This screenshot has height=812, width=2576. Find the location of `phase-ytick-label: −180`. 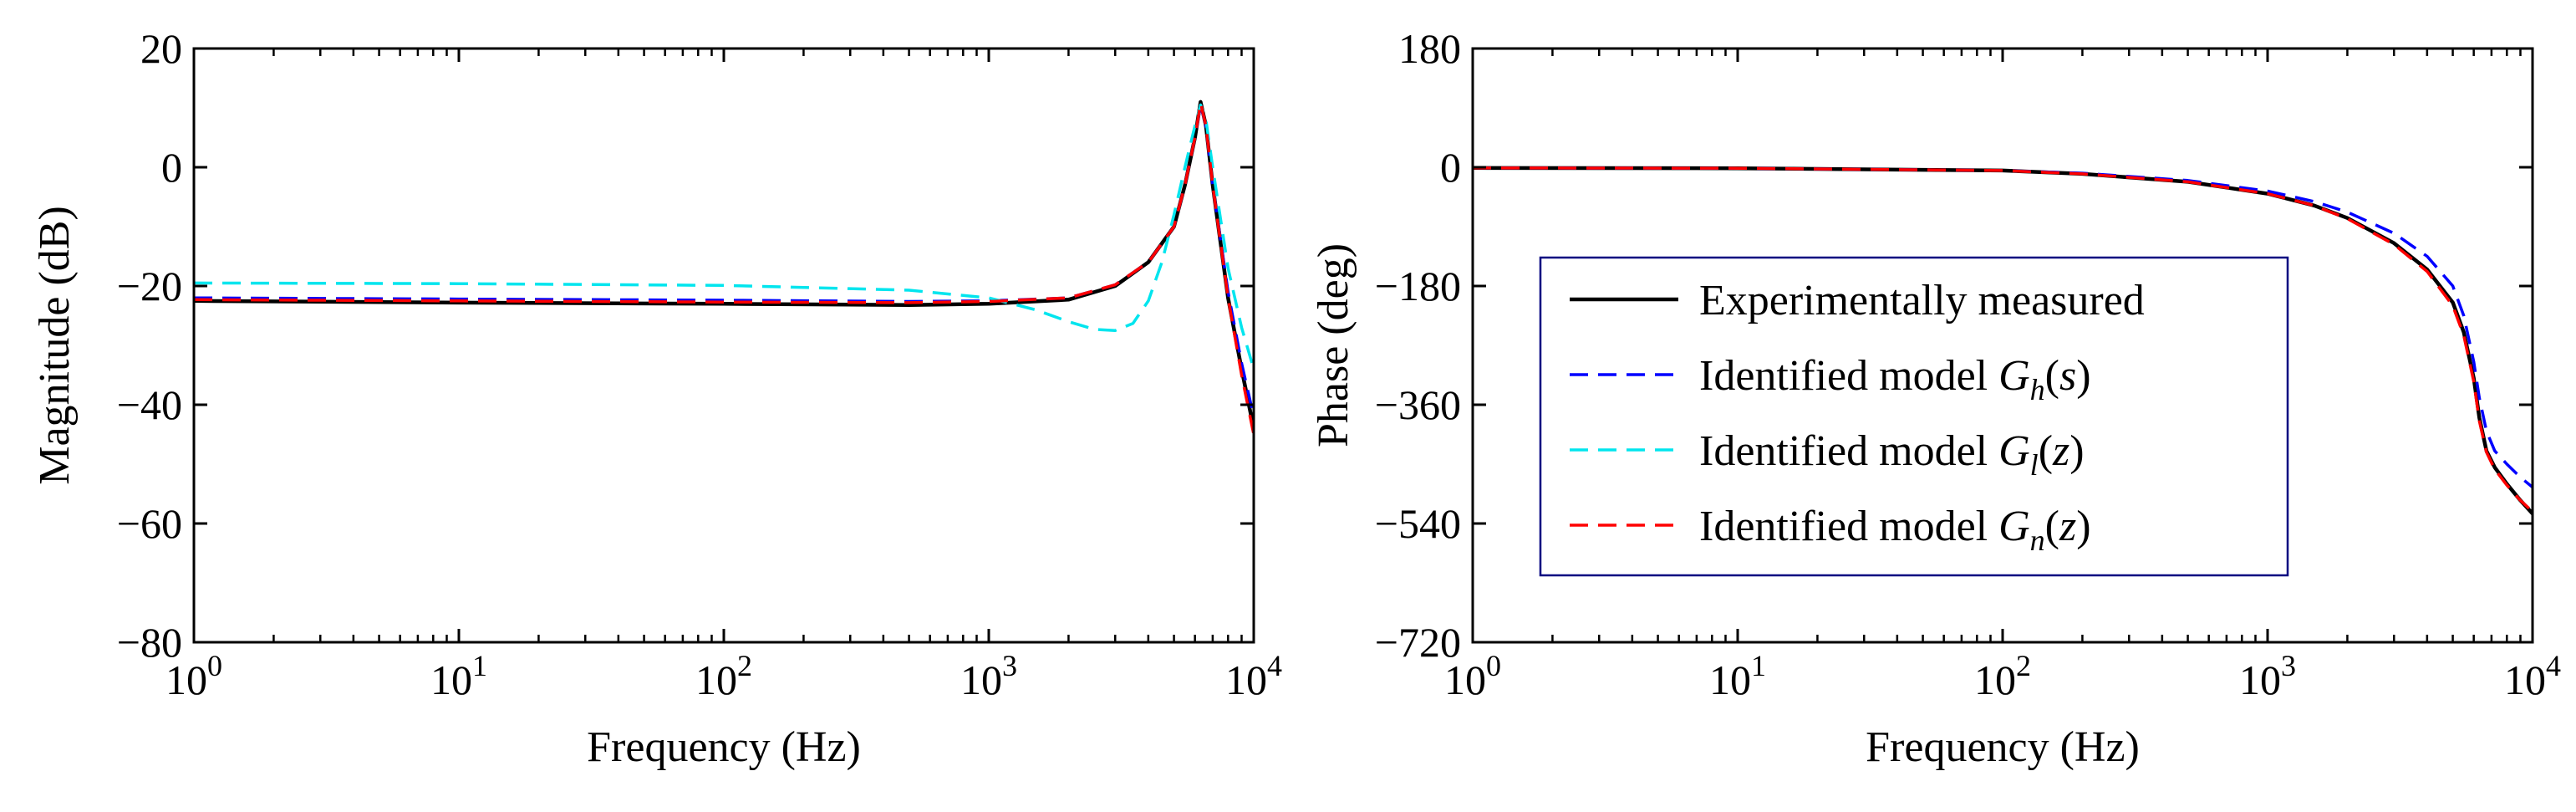

phase-ytick-label: −180 is located at coordinates (1418, 286).